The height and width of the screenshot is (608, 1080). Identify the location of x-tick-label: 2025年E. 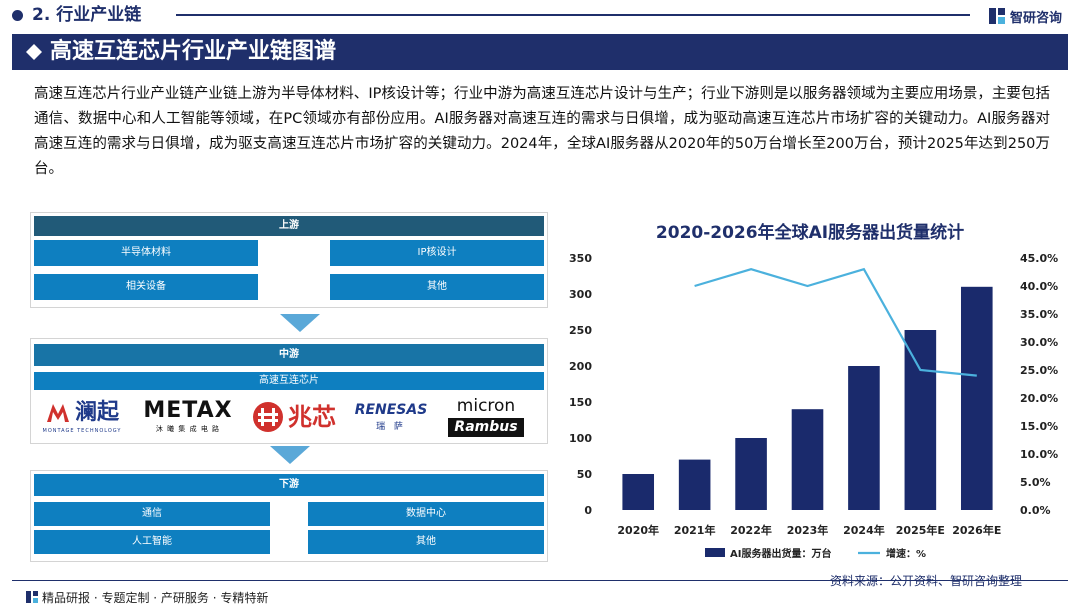
(920, 530).